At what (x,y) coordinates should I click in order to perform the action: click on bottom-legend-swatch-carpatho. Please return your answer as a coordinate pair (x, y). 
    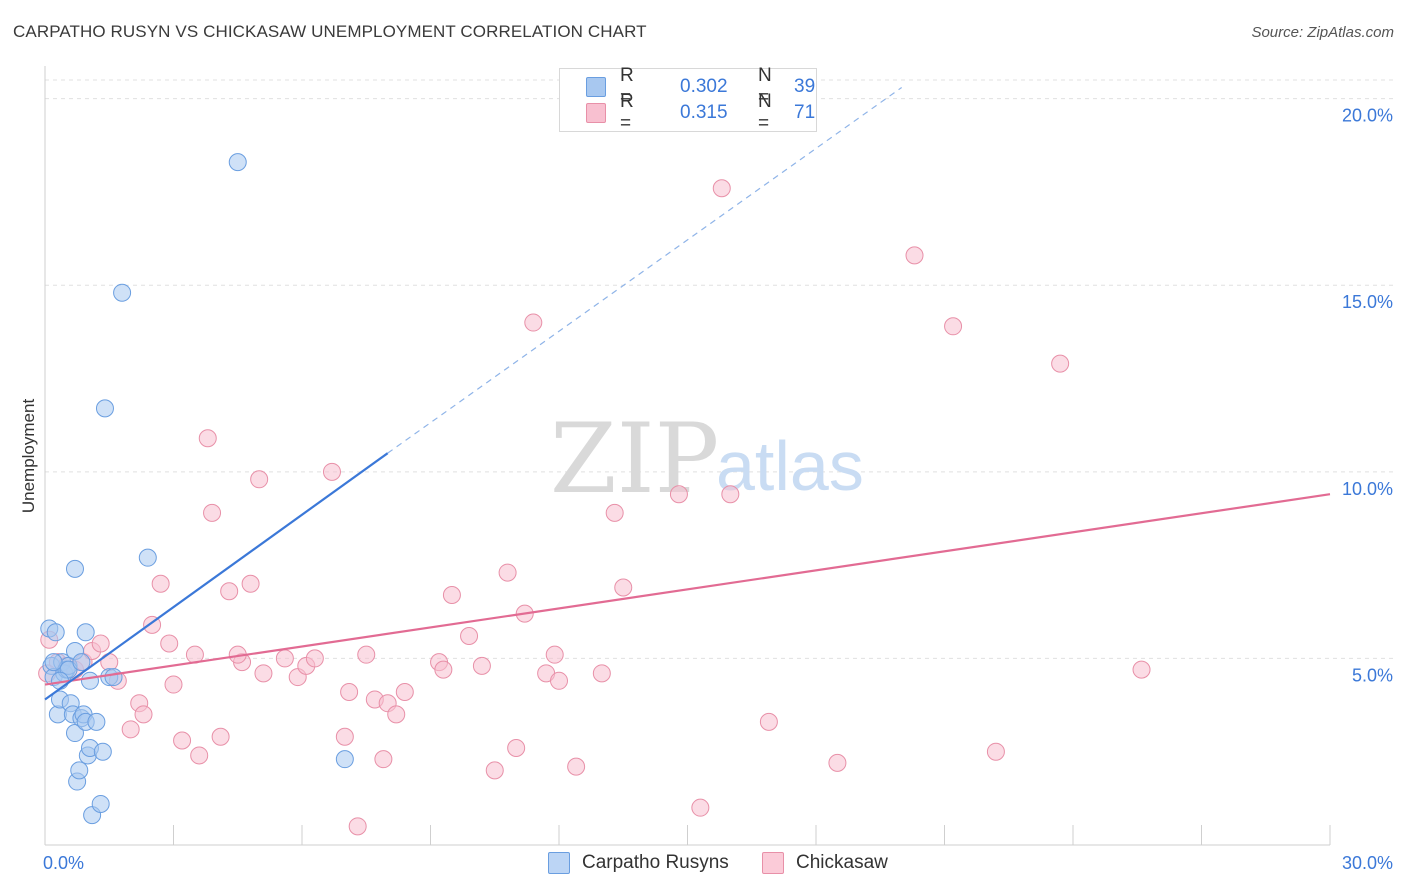
    Looking at the image, I should click on (559, 863).